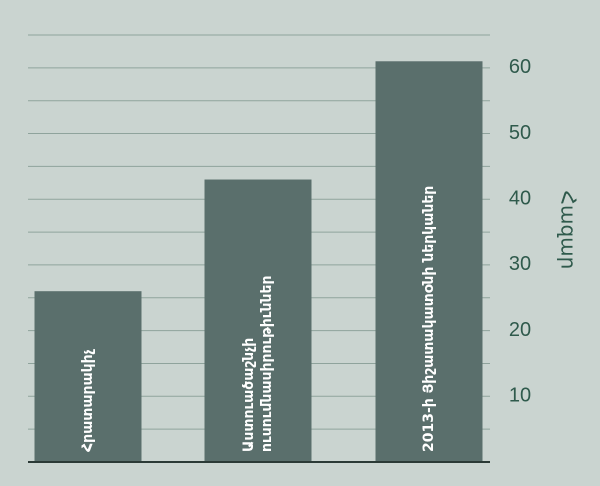 The height and width of the screenshot is (486, 600). What do you see at coordinates (520, 264) in the screenshot?
I see `y-tick-label: 30` at bounding box center [520, 264].